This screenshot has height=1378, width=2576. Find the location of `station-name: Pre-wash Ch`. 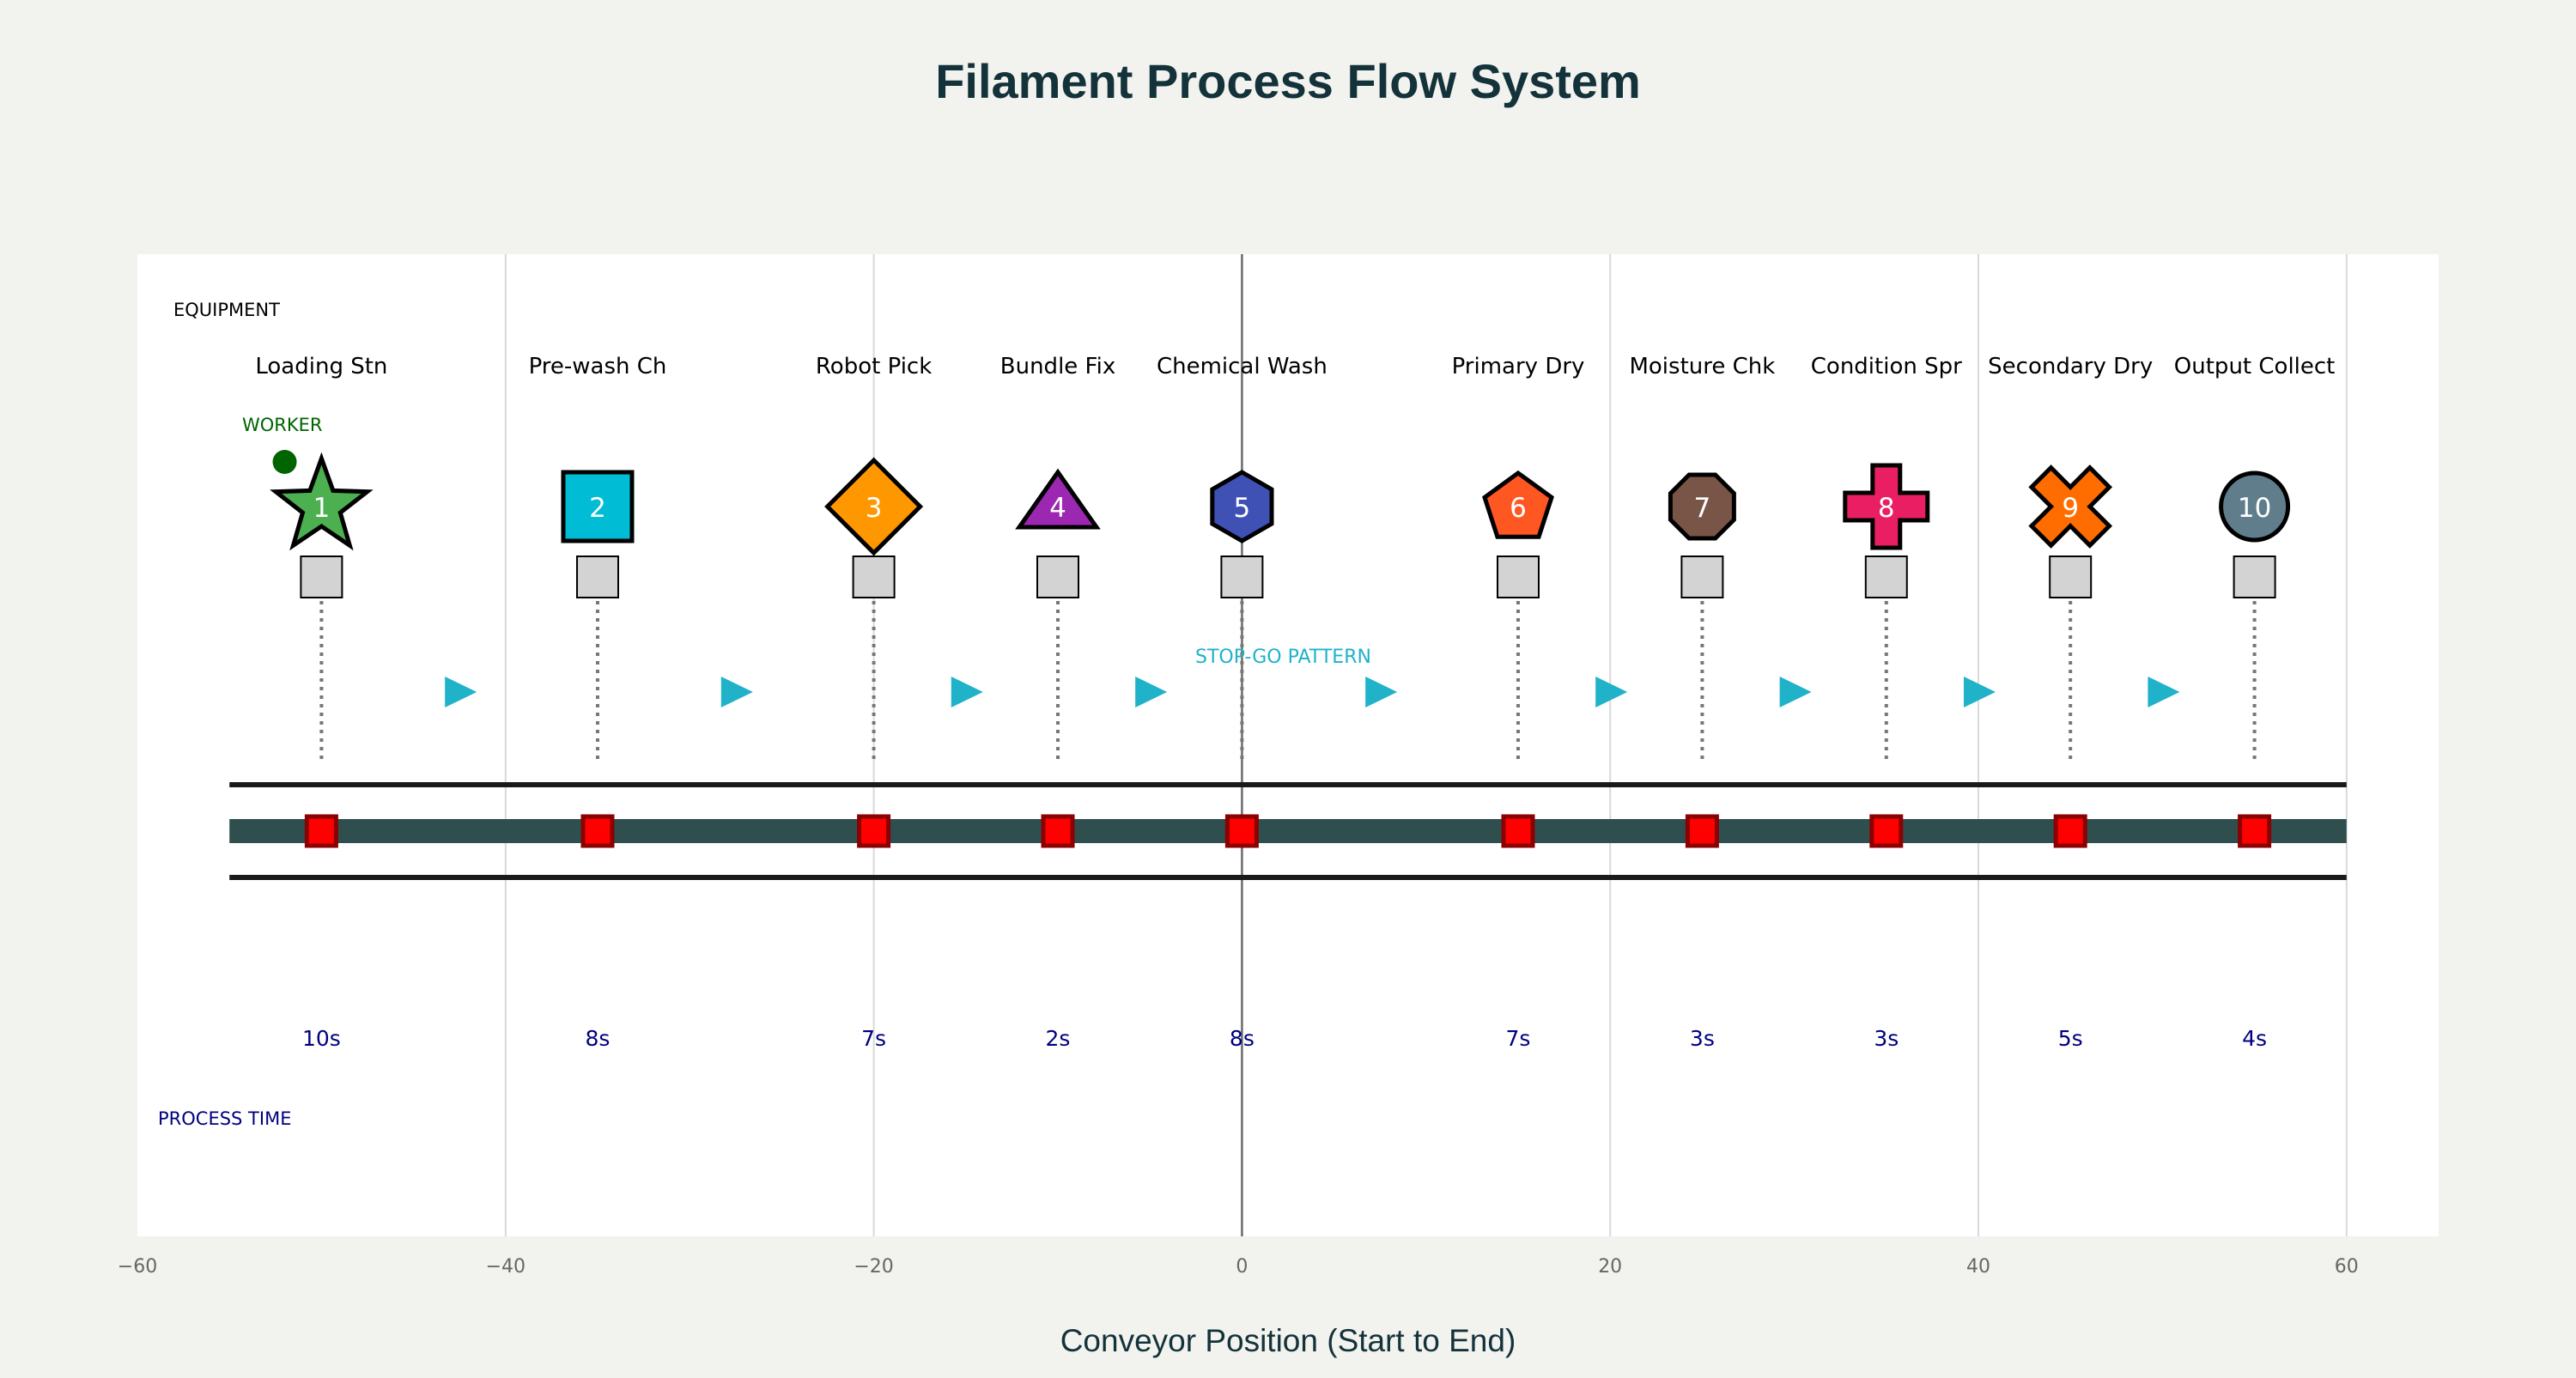

station-name: Pre-wash Ch is located at coordinates (598, 366).